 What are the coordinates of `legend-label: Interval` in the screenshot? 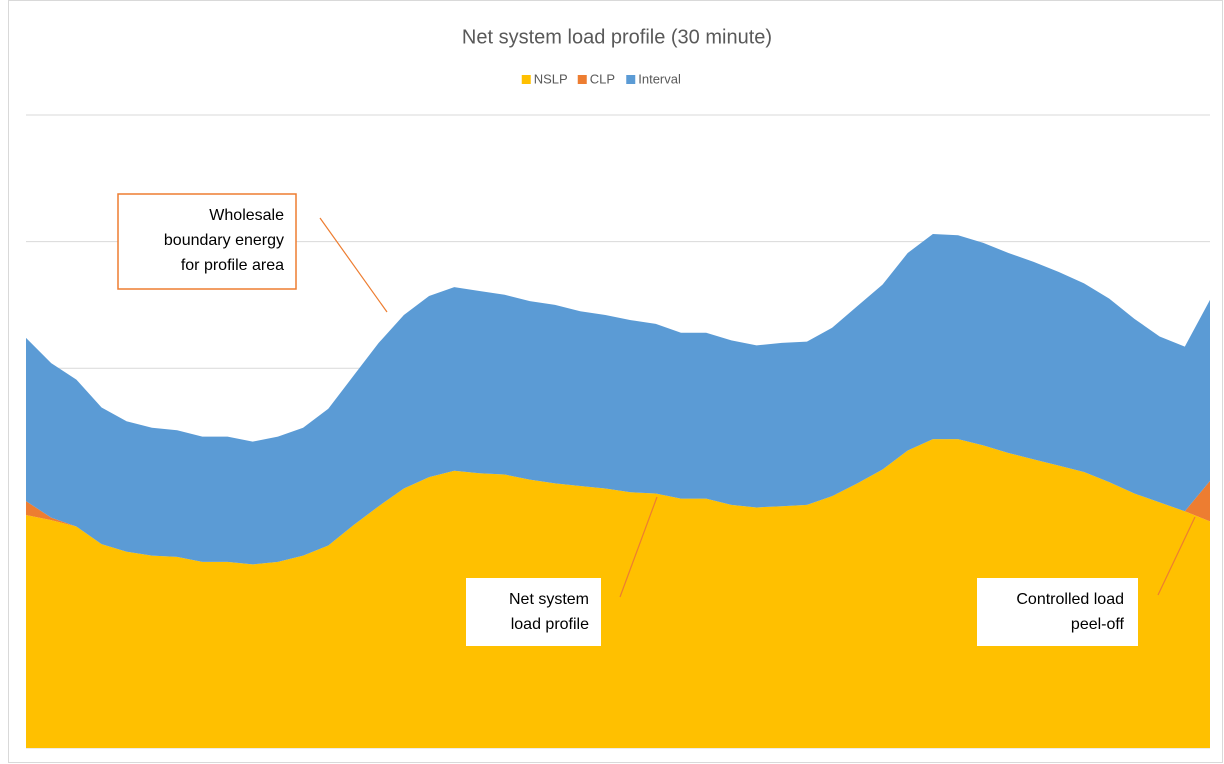 It's located at (659, 78).